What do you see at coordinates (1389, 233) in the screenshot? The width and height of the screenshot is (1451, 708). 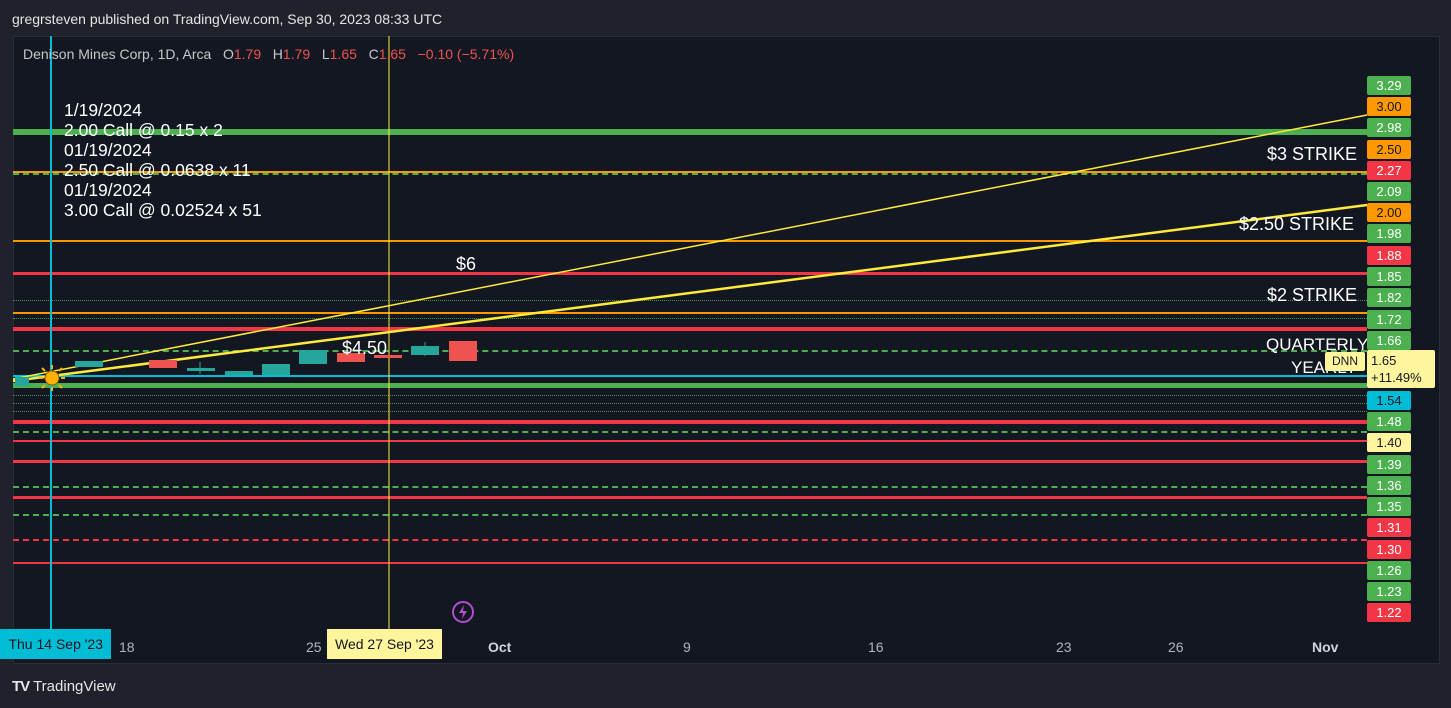 I see `price-badge: 1.98` at bounding box center [1389, 233].